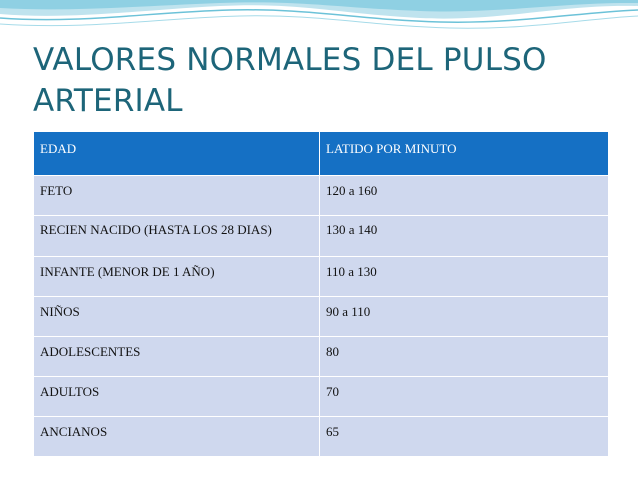  Describe the element at coordinates (464, 396) in the screenshot. I see `rate-cell: 70` at that location.